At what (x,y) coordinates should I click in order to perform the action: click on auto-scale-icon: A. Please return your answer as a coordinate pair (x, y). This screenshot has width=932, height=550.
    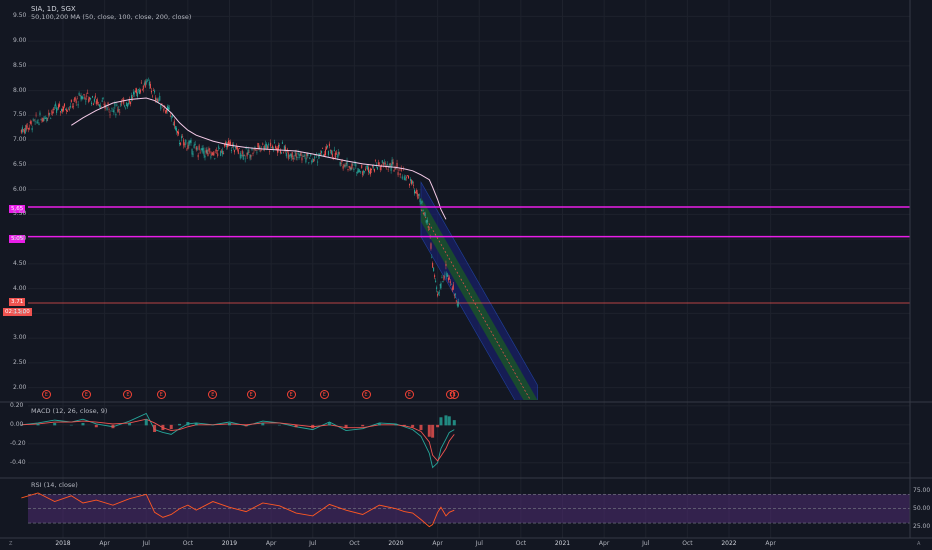
    Looking at the image, I should click on (919, 544).